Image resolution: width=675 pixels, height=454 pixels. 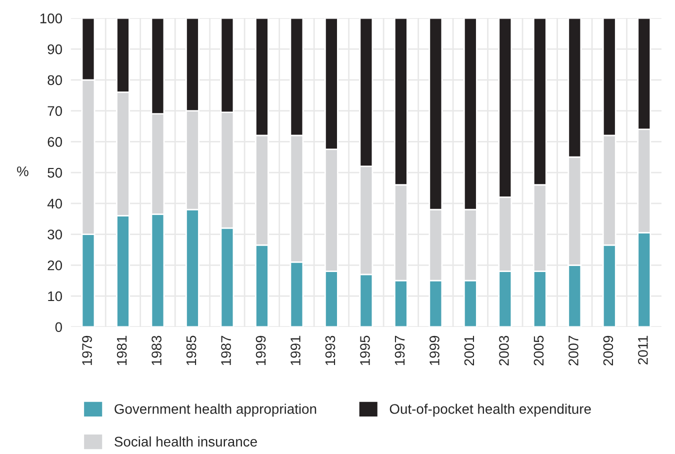 What do you see at coordinates (157, 351) in the screenshot?
I see `x-tick-label: 1983` at bounding box center [157, 351].